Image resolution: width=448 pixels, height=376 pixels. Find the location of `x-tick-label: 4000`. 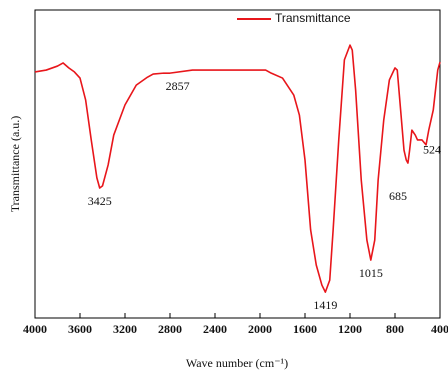

x-tick-label: 4000 is located at coordinates (35, 329).